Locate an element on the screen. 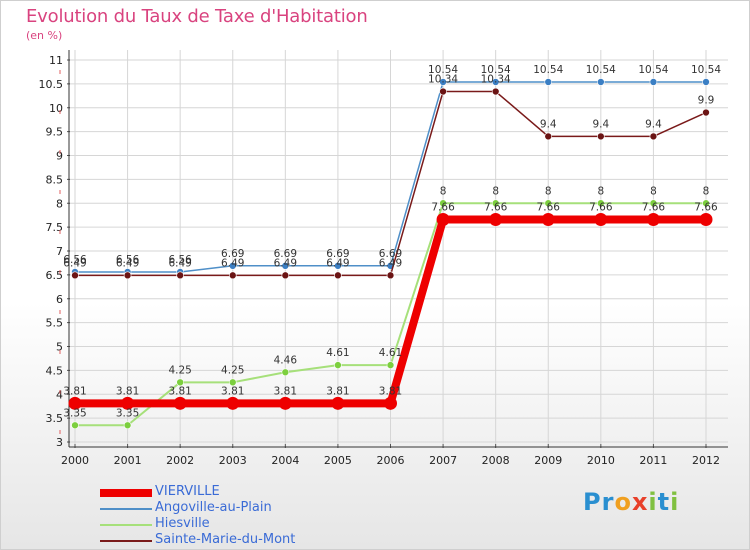 The height and width of the screenshot is (550, 750). y-tick-label: 3 is located at coordinates (59, 442).